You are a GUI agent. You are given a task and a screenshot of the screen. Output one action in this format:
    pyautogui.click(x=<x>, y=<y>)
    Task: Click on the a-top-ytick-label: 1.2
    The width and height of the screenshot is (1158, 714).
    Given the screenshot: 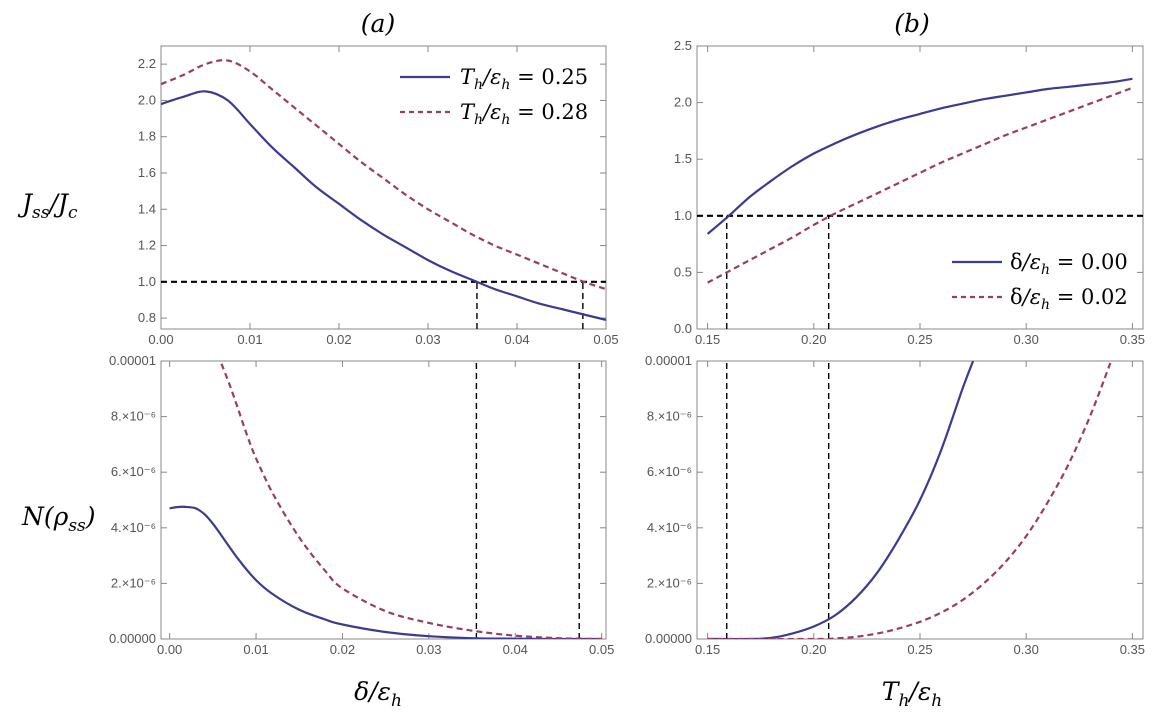 What is the action you would take?
    pyautogui.click(x=147, y=245)
    